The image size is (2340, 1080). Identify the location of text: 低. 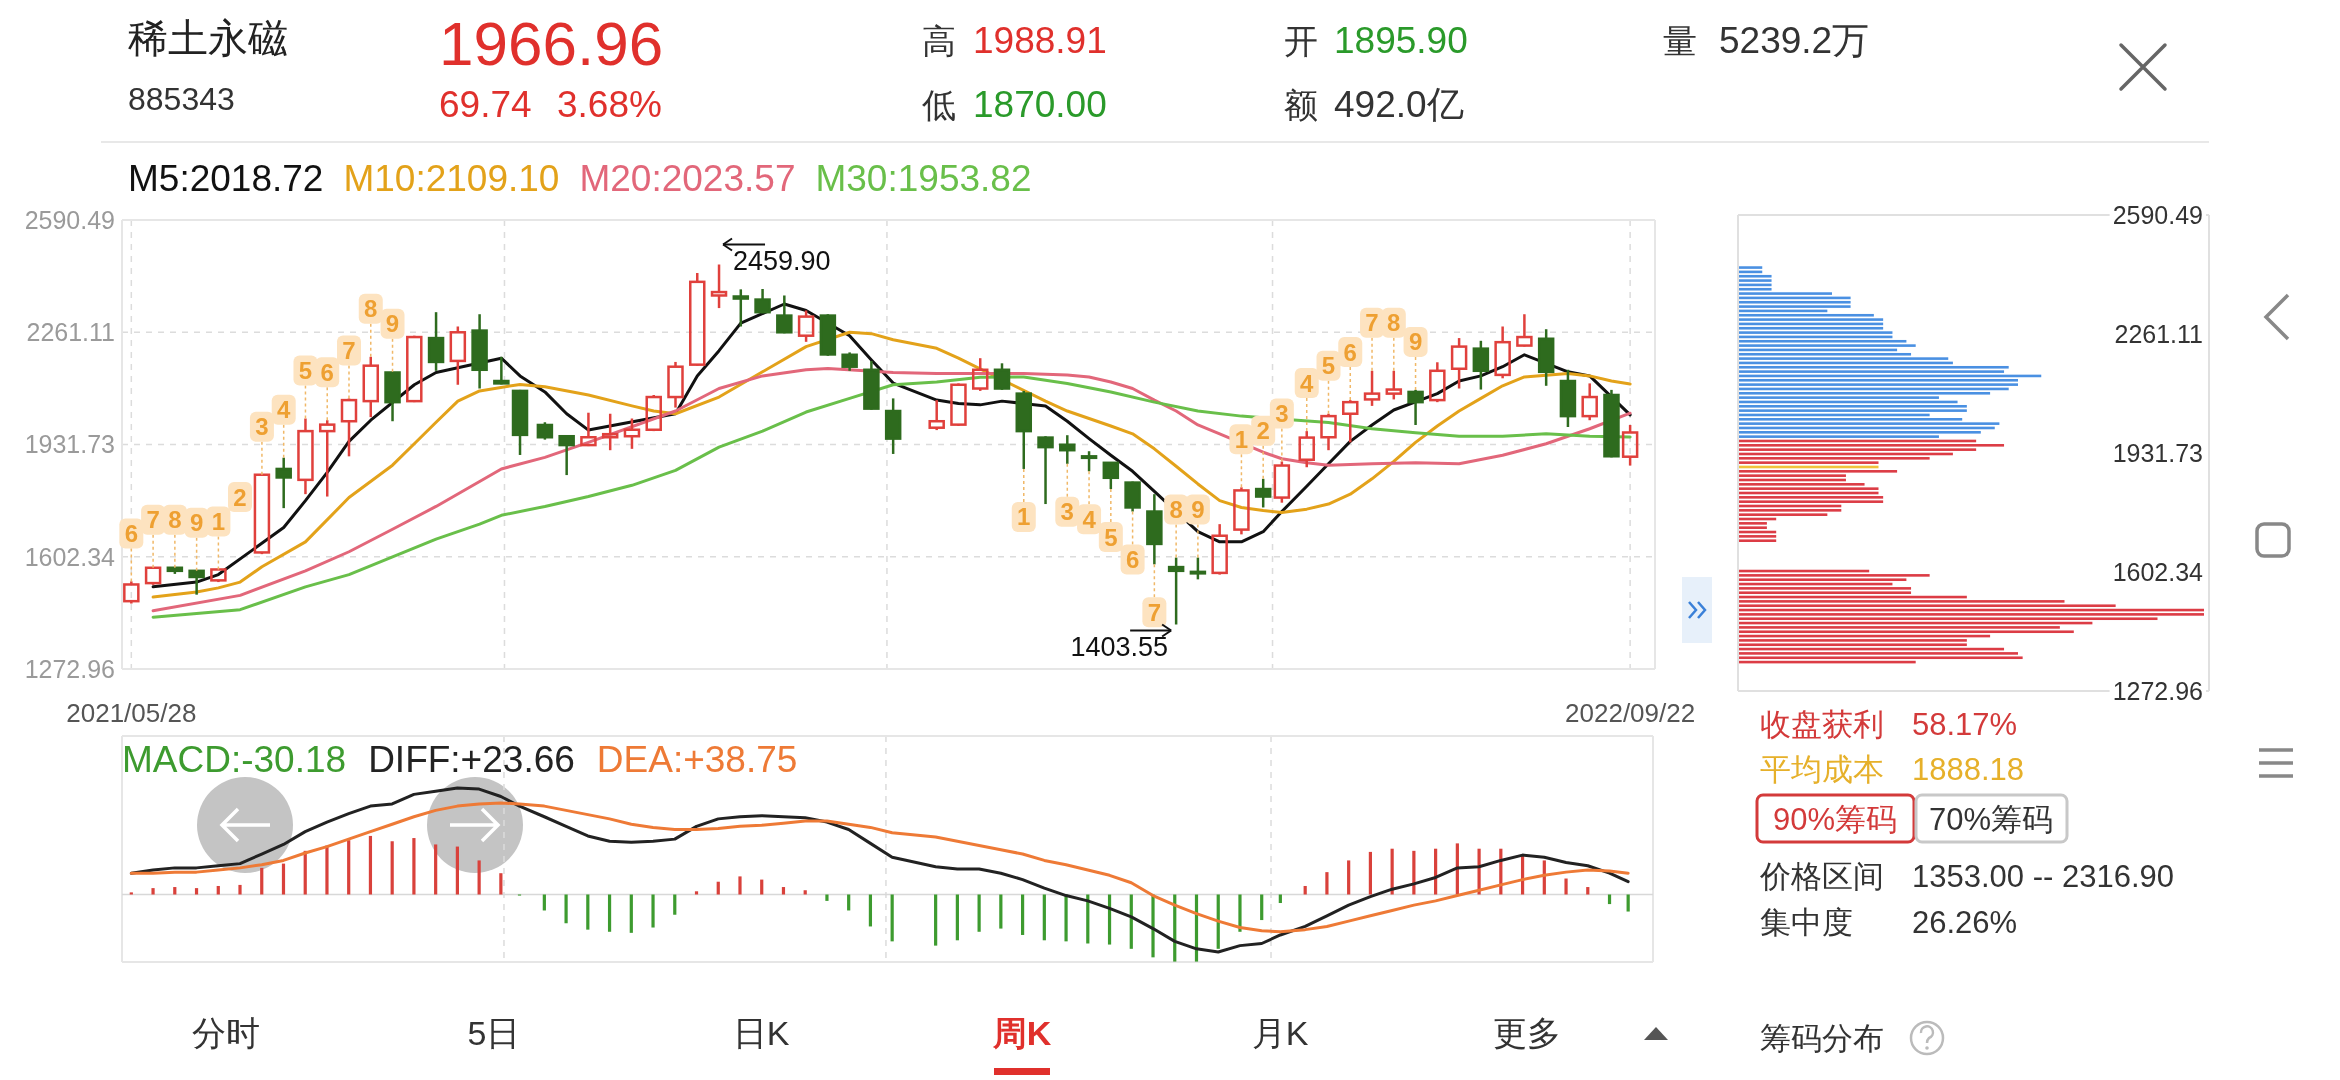
(939, 105).